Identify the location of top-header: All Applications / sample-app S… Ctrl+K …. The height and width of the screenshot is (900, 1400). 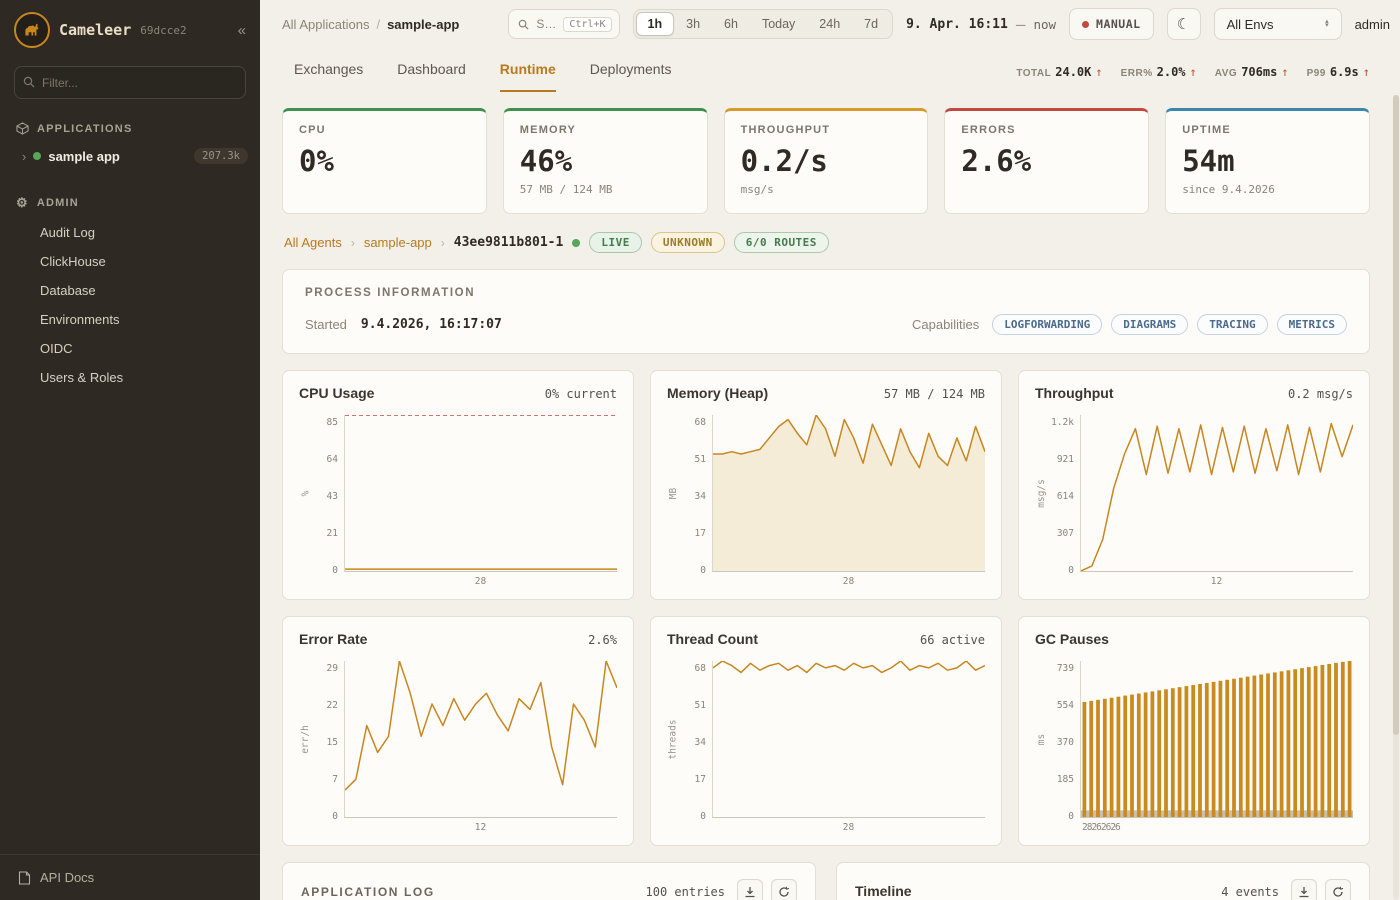
(830, 24).